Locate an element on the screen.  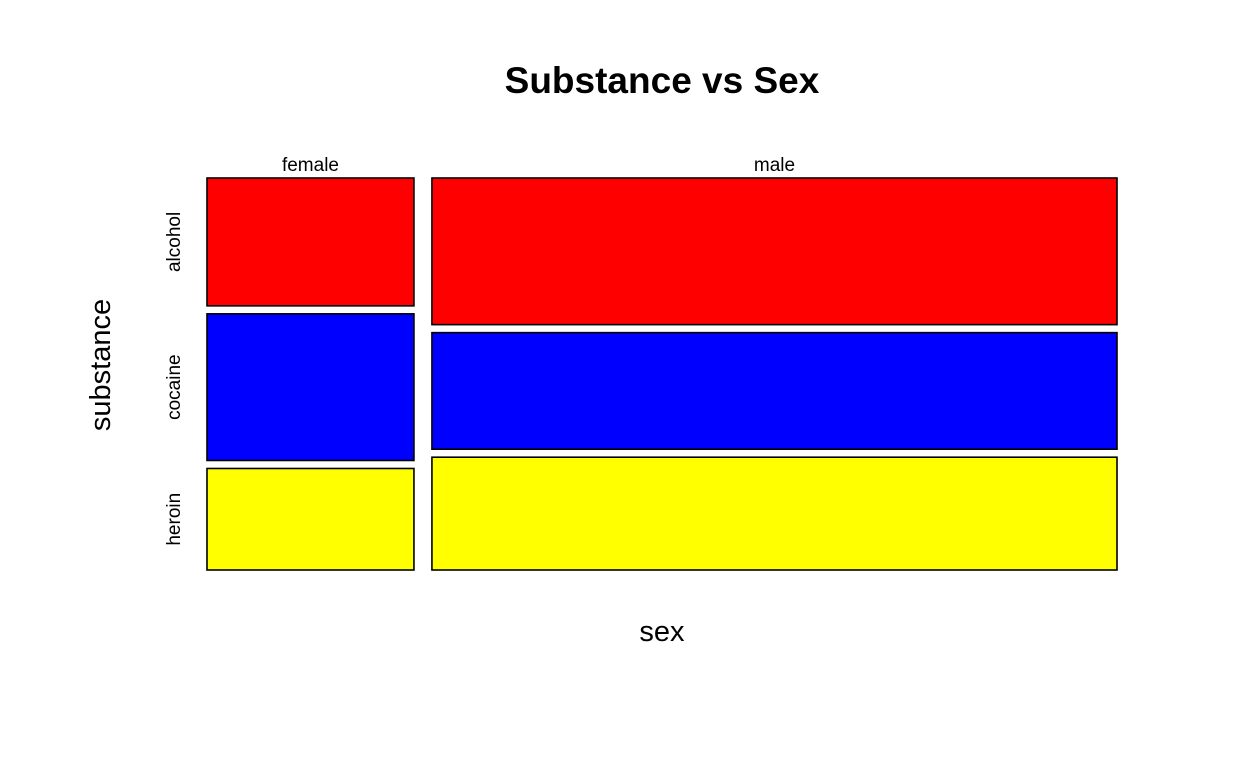
x-category-labels: female male is located at coordinates (538, 165).